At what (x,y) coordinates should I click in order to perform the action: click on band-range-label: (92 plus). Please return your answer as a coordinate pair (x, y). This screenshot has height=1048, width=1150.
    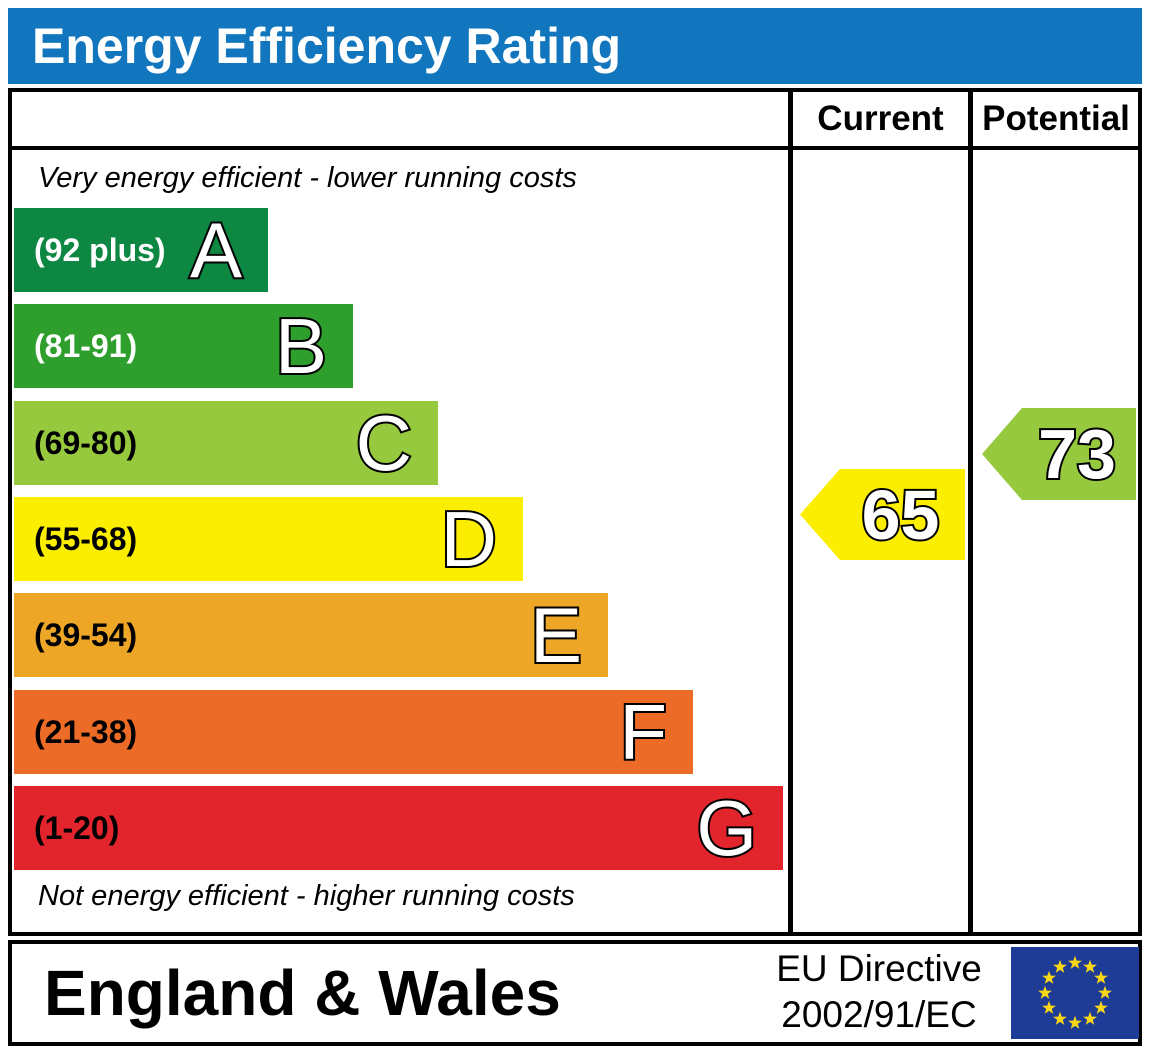
    Looking at the image, I should click on (100, 249).